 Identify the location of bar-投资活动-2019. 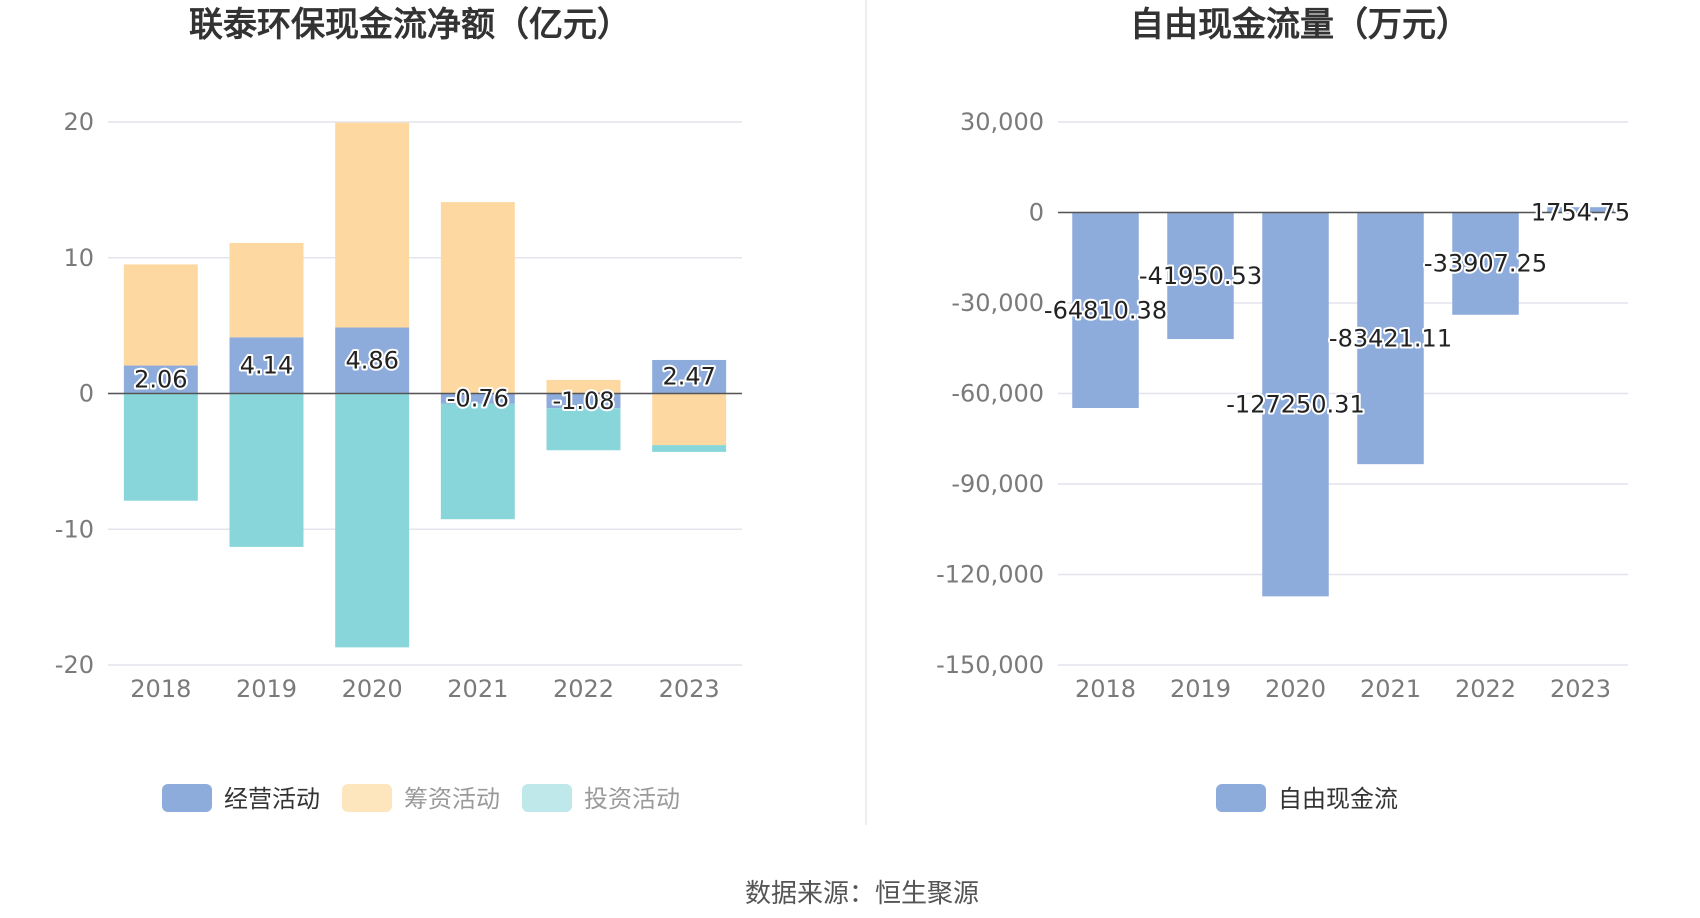
(266, 470).